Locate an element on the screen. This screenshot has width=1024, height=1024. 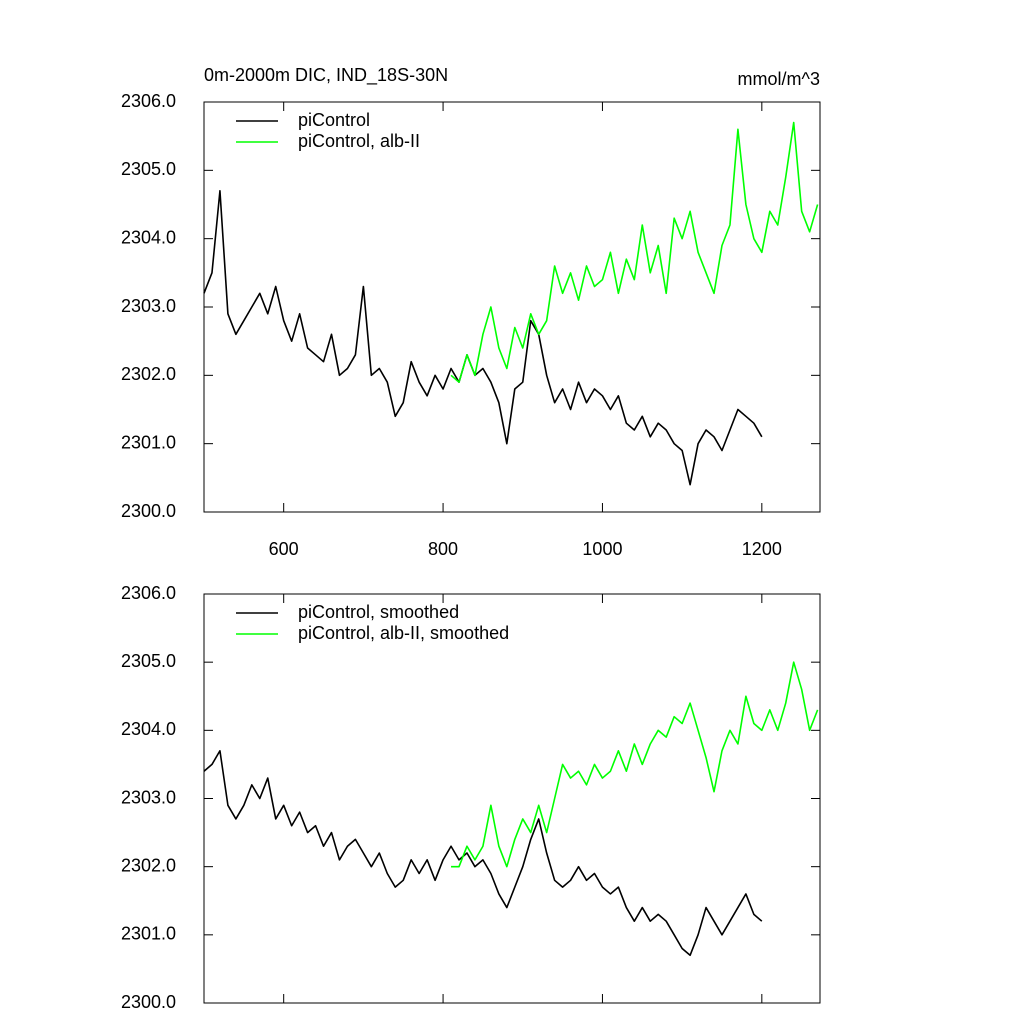
legend-label: piControl, alb-II is located at coordinates (359, 141).